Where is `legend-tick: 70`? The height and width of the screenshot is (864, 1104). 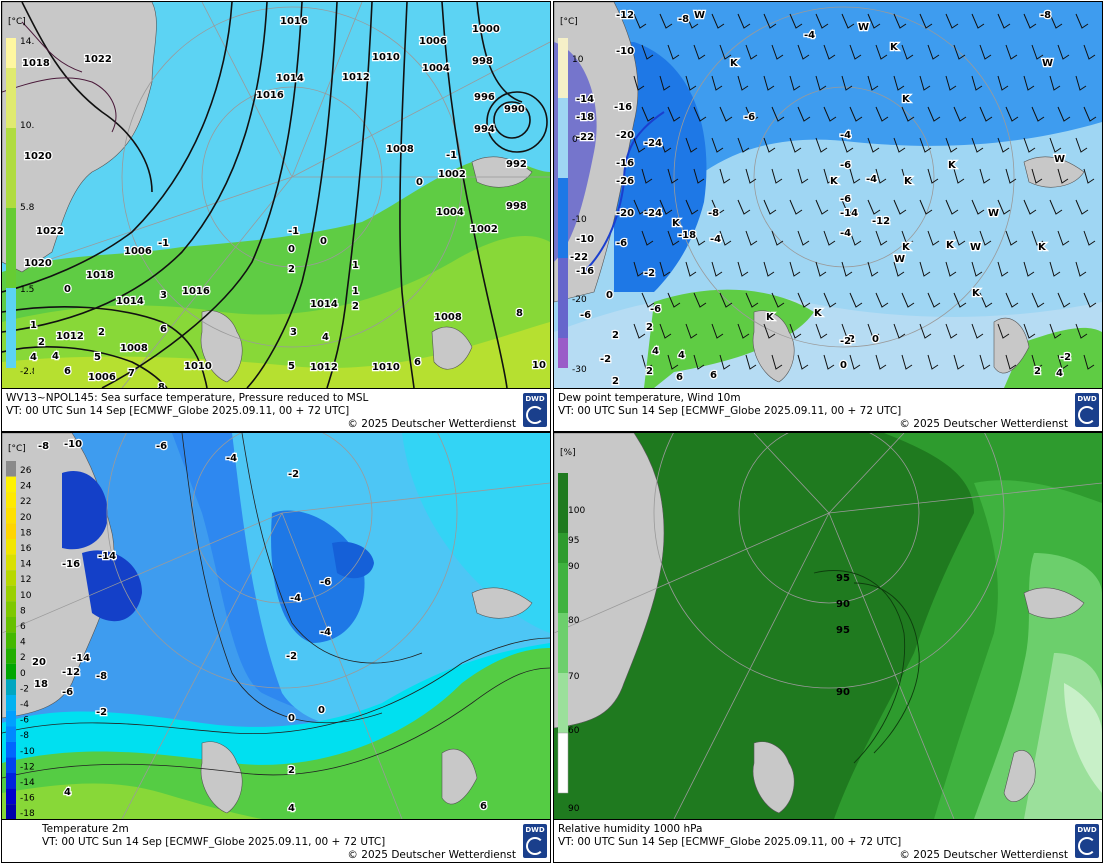
legend-tick: 70 is located at coordinates (574, 677).